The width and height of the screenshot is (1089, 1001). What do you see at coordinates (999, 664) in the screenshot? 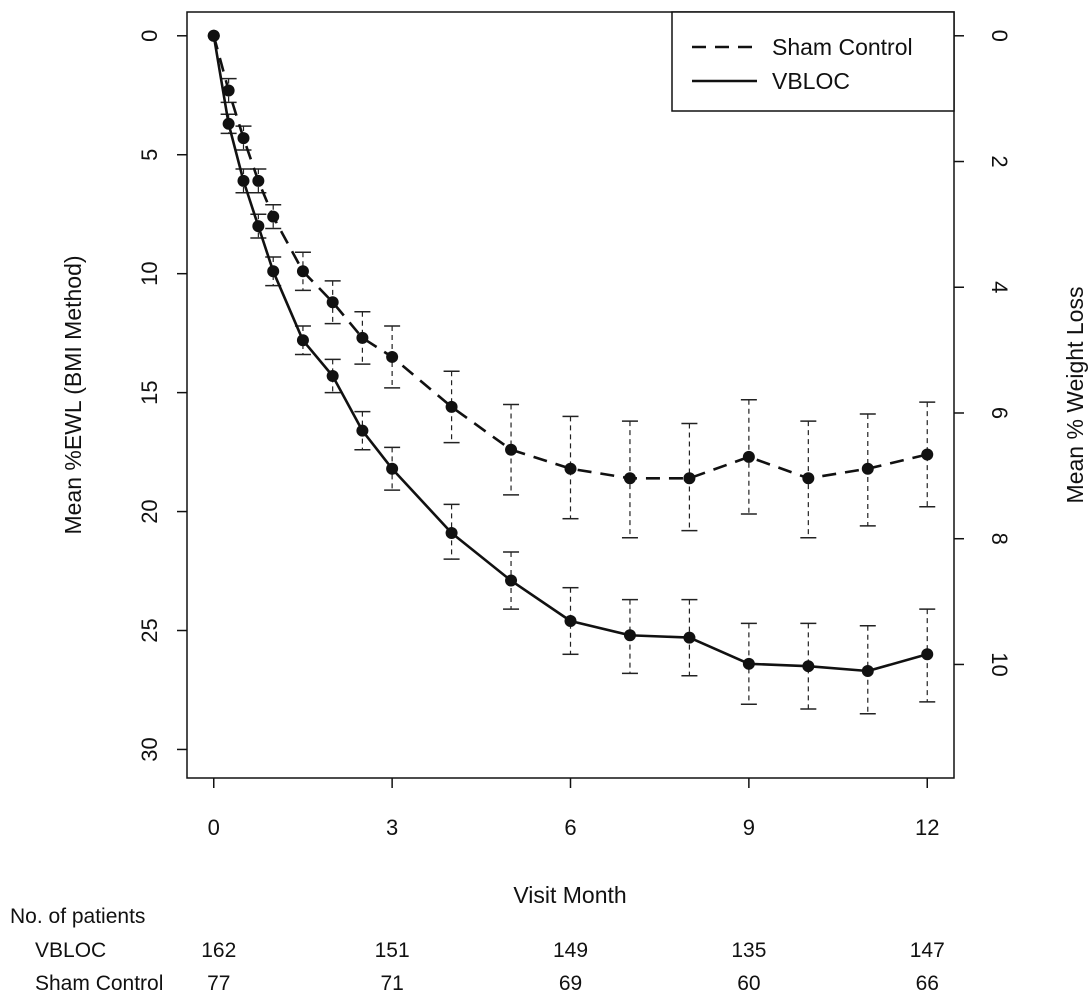
I see `y-right-tick-label: 10` at bounding box center [999, 664].